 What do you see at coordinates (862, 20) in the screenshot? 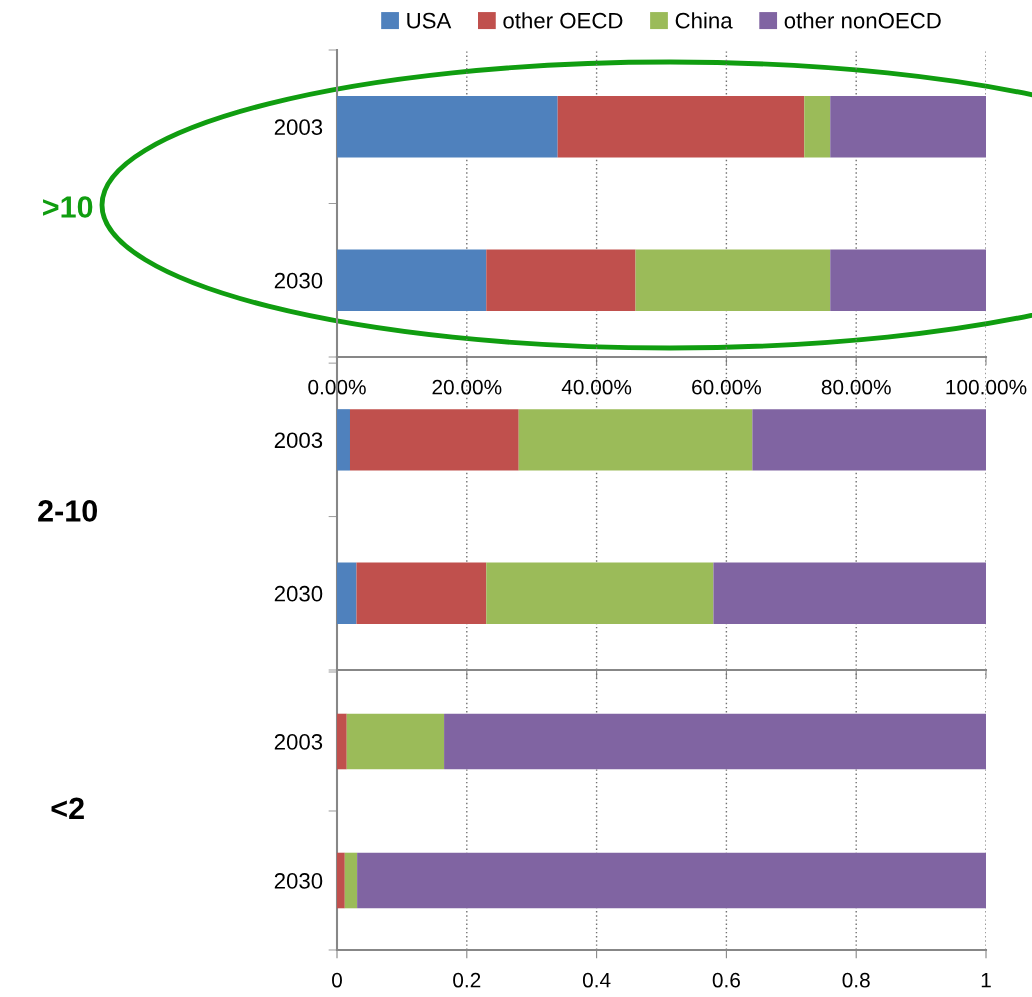
I see `legend-label: other nonOECD` at bounding box center [862, 20].